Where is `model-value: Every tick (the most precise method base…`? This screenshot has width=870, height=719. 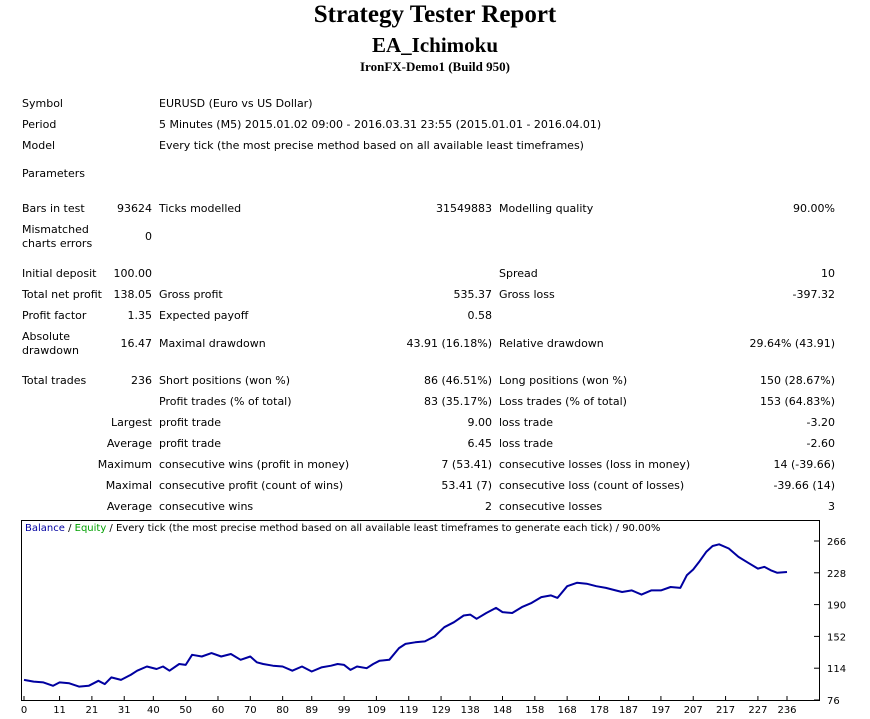
model-value: Every tick (the most precise method base… is located at coordinates (371, 145).